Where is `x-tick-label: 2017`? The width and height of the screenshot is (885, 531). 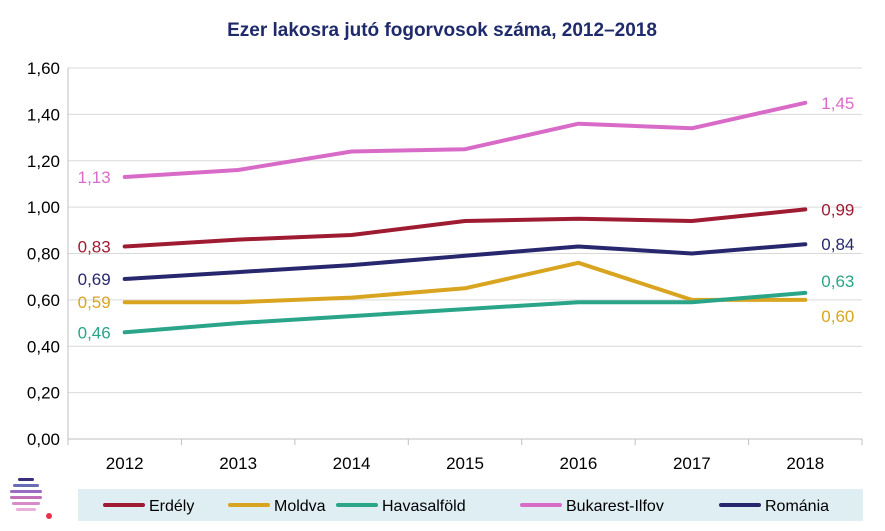 x-tick-label: 2017 is located at coordinates (692, 463).